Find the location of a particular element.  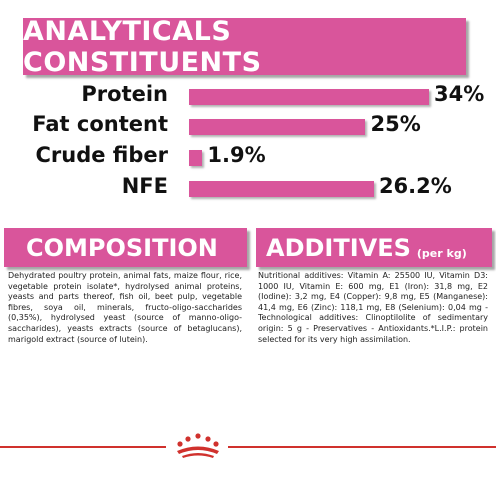

composition-banner: COMPOSITION is located at coordinates (125, 247).